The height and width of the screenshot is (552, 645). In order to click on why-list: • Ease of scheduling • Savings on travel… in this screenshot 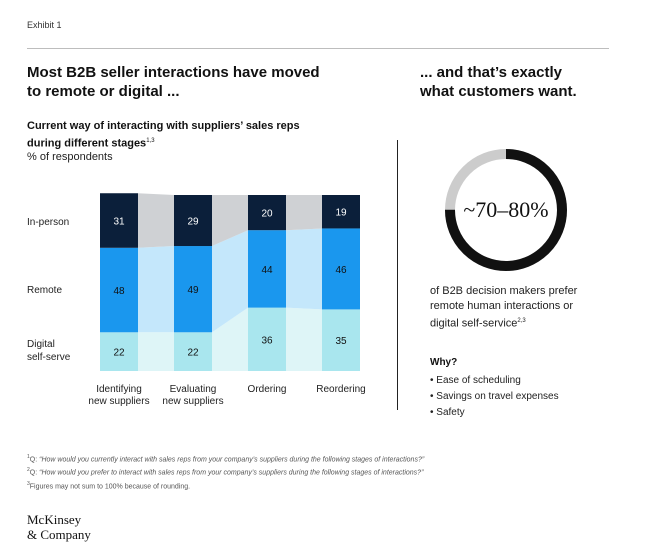, I will do `click(494, 397)`.